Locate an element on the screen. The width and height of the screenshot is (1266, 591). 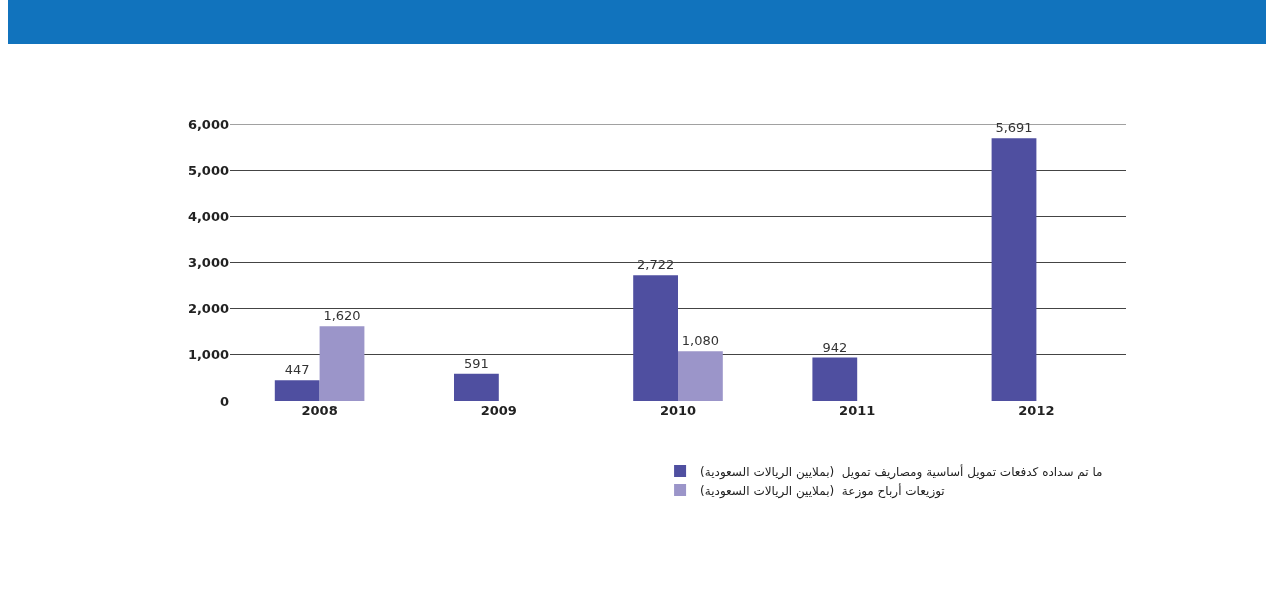
x-tick-label: 2008 is located at coordinates (319, 410).